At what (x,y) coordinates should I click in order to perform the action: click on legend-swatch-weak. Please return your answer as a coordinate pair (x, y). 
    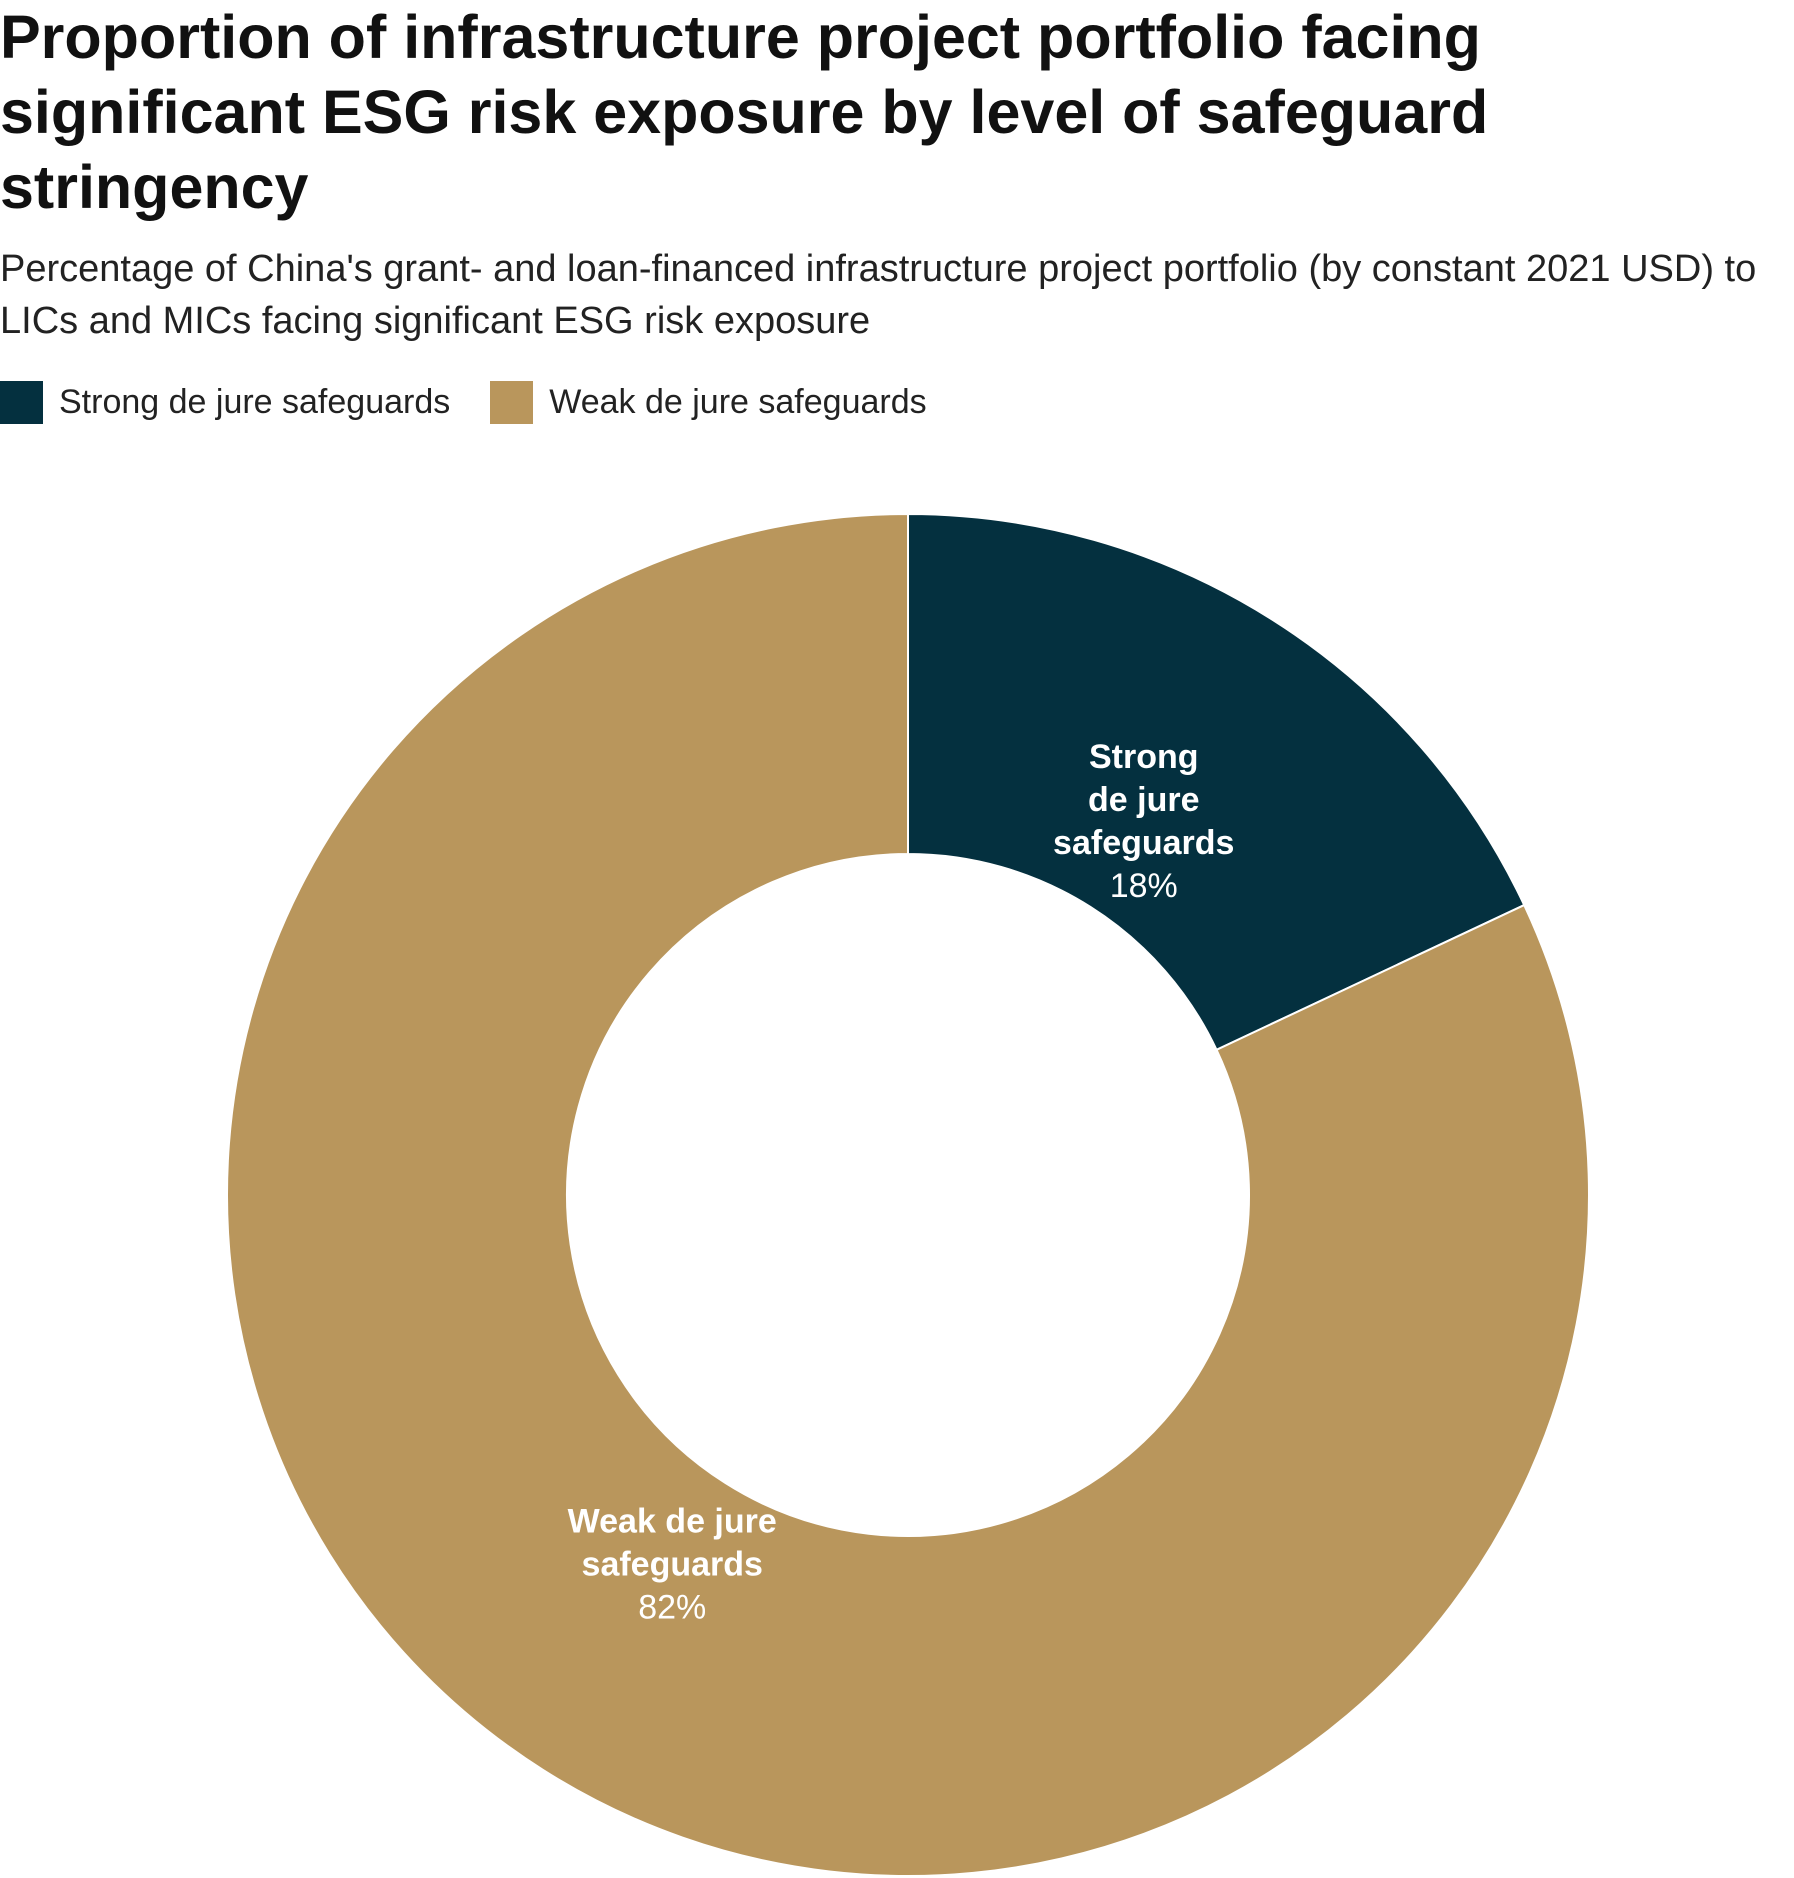
    Looking at the image, I should click on (512, 402).